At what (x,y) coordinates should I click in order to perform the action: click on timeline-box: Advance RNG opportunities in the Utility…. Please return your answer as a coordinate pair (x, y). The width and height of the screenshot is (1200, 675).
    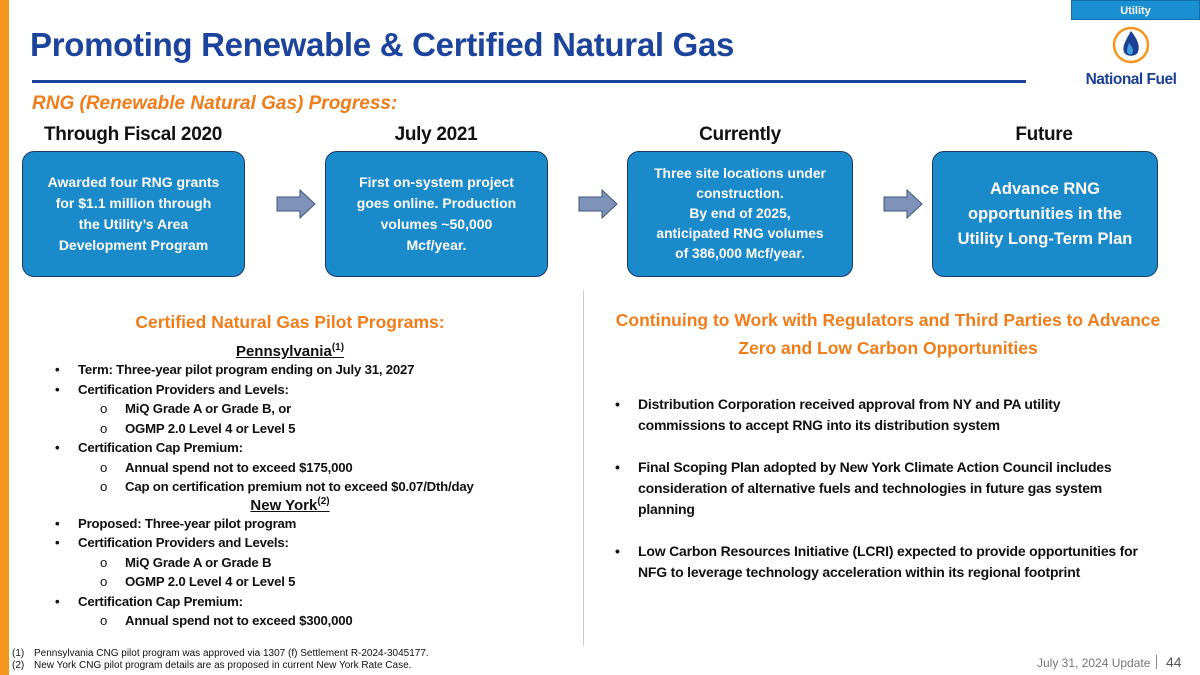
    Looking at the image, I should click on (1045, 214).